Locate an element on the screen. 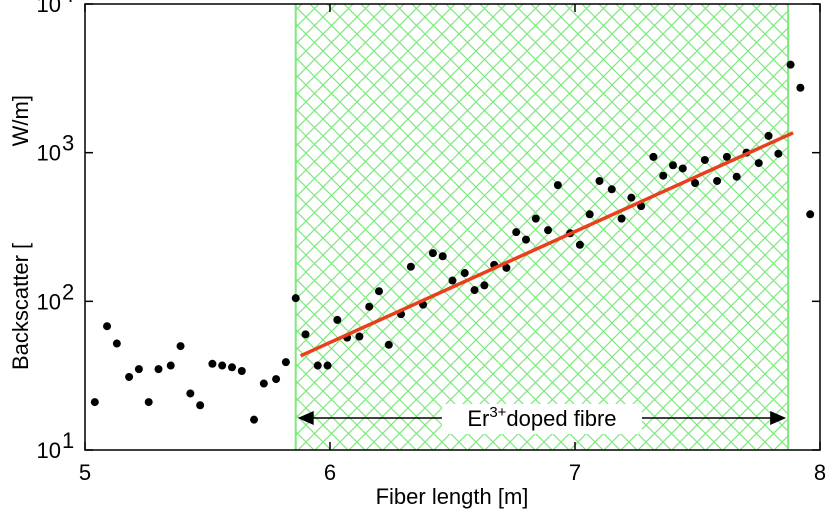 This screenshot has height=521, width=830. y-axis-label: W/m] is located at coordinates (20, 120).